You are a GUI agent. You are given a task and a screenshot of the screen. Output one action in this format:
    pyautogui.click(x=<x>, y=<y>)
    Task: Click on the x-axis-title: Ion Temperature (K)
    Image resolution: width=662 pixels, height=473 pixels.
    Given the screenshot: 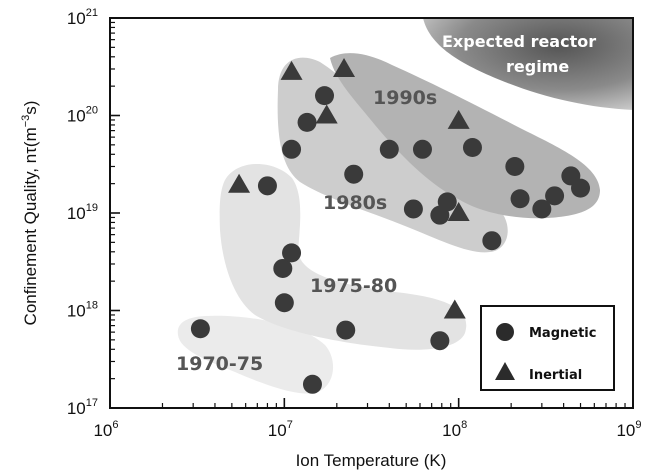 What is the action you would take?
    pyautogui.click(x=371, y=460)
    